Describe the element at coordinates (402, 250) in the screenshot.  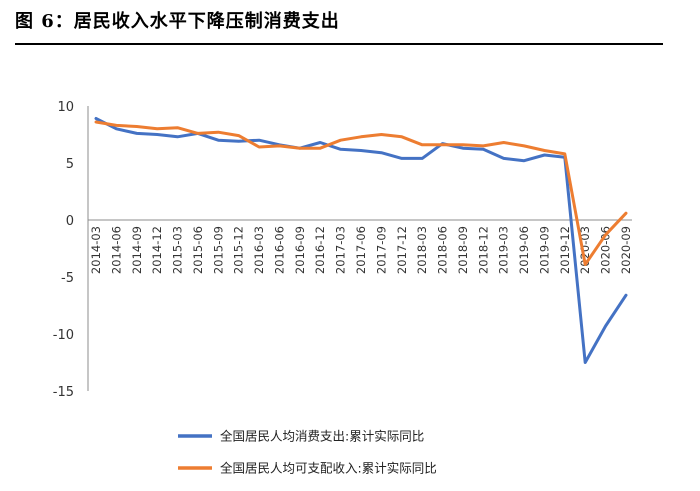
I see `x-tick-label: 2017-12` at that location.